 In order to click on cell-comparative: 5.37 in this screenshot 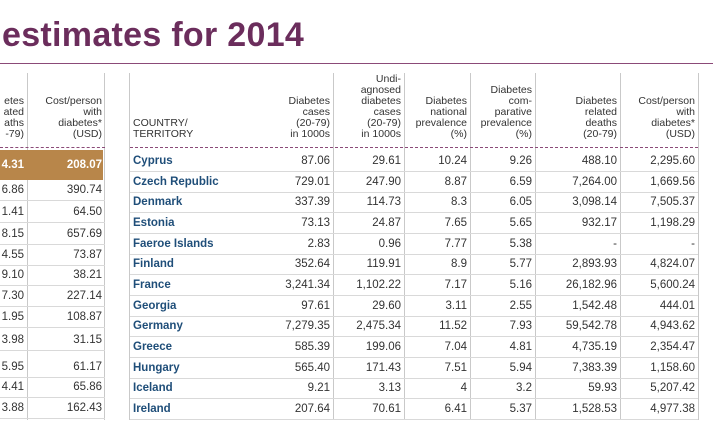, I will do `click(520, 409)`.